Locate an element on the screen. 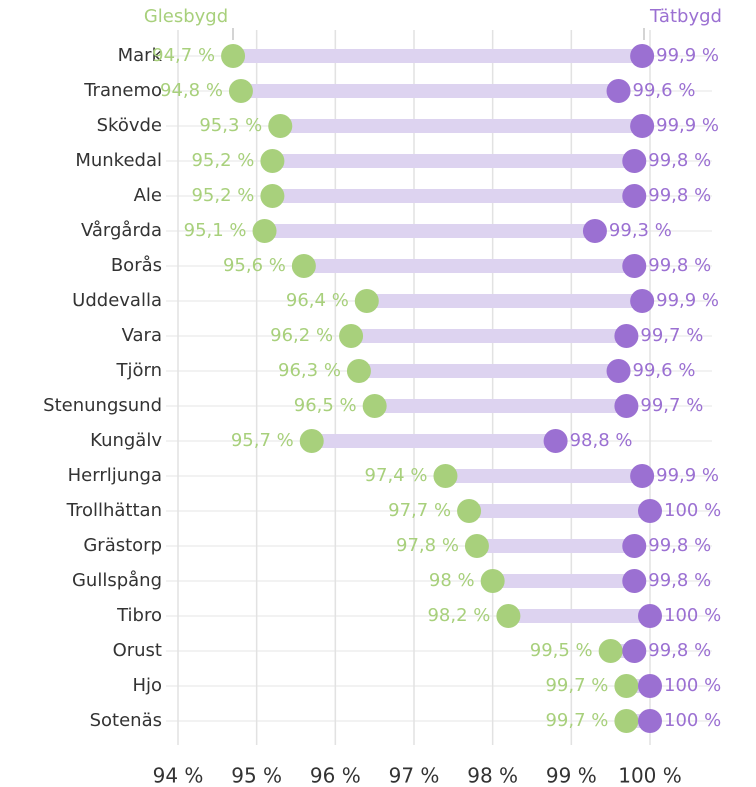 The width and height of the screenshot is (756, 787). value-label: 96,2 % is located at coordinates (301, 335).